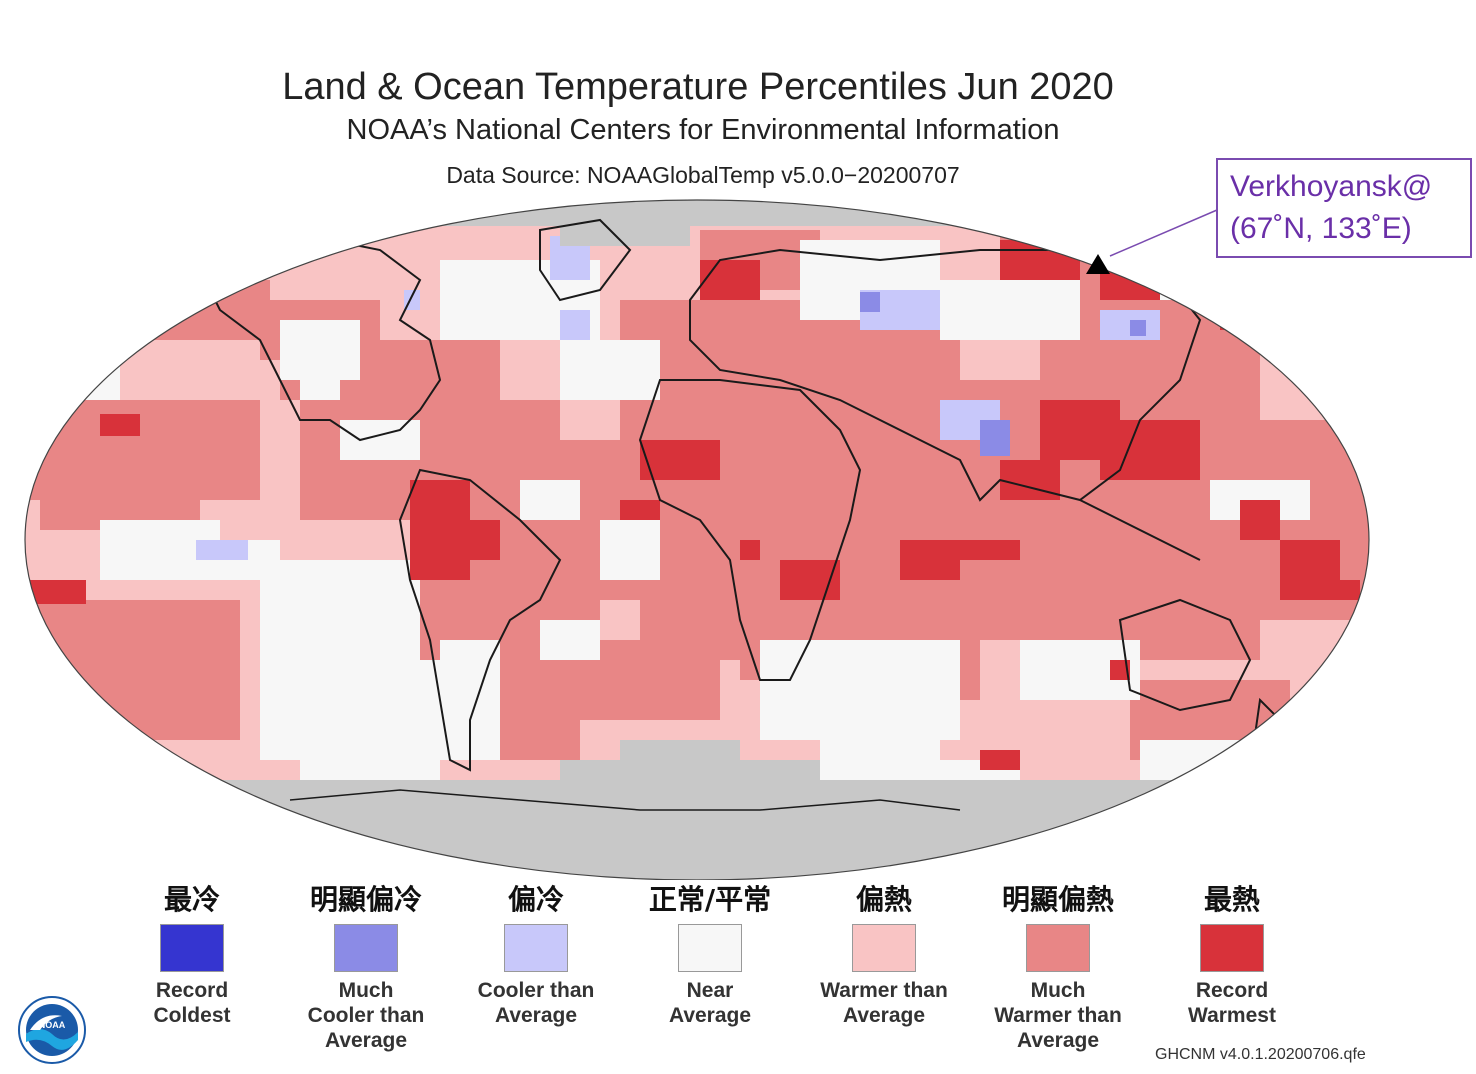 Image resolution: width=1476 pixels, height=1074 pixels. I want to click on legend-en-label: Record Warmest, so click(1232, 1003).